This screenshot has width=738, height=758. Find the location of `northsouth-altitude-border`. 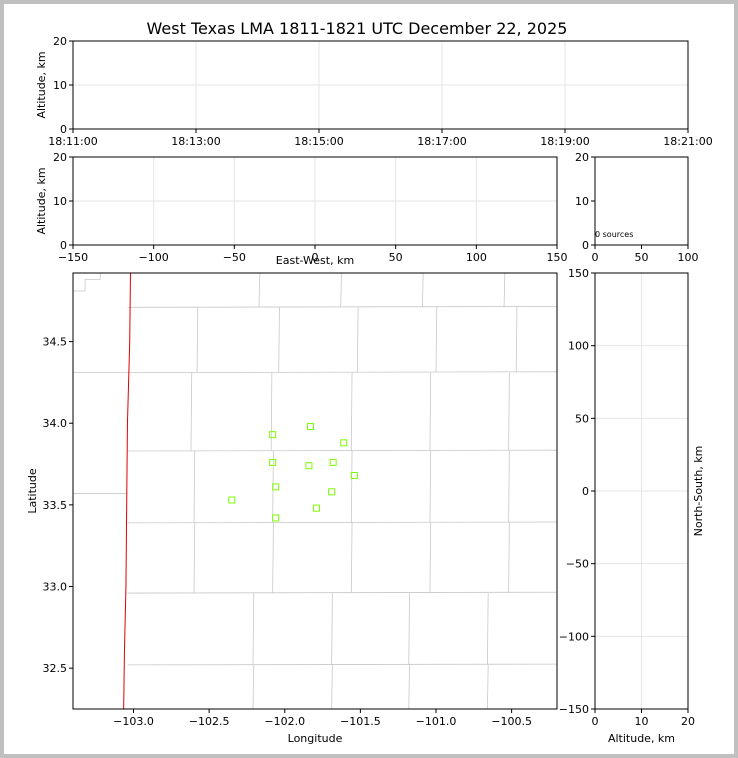

northsouth-altitude-border is located at coordinates (641, 491).